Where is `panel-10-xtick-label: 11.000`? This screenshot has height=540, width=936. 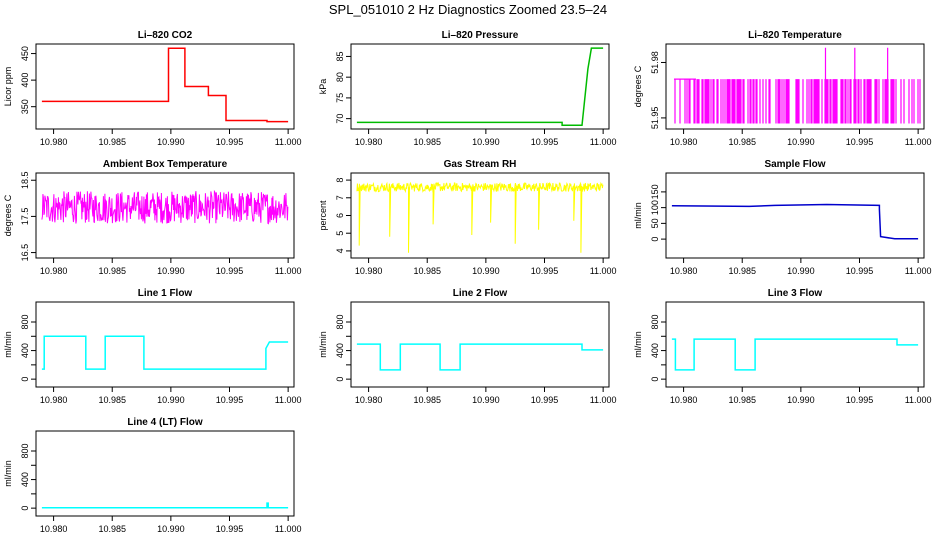
panel-10-xtick-label: 11.000 is located at coordinates (288, 529).